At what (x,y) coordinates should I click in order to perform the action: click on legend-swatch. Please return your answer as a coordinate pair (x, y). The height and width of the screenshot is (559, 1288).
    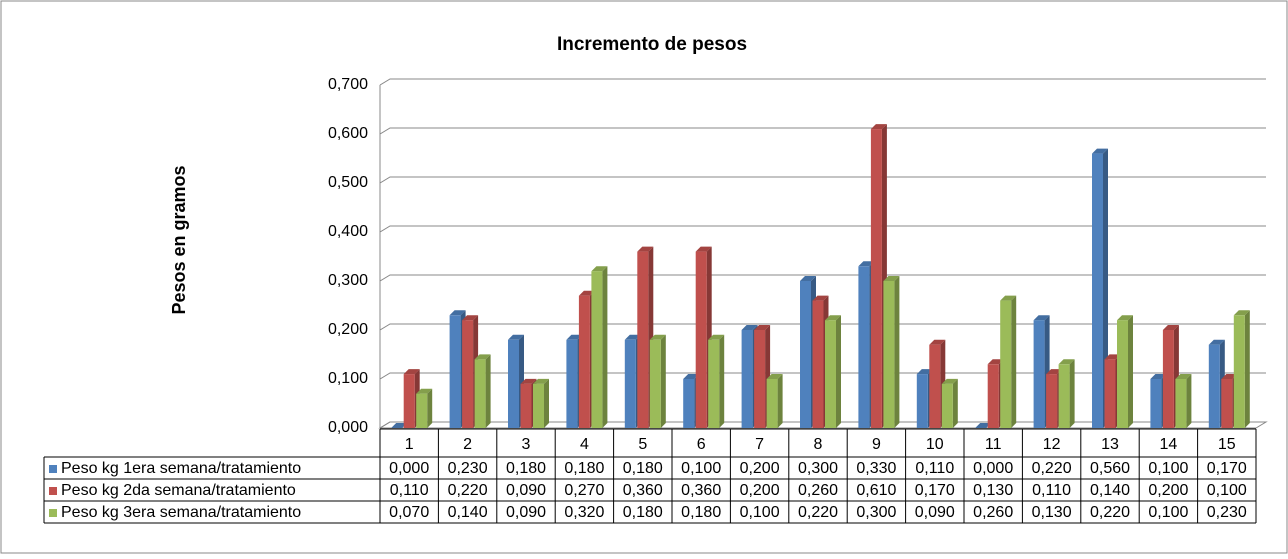
    Looking at the image, I should click on (53, 491).